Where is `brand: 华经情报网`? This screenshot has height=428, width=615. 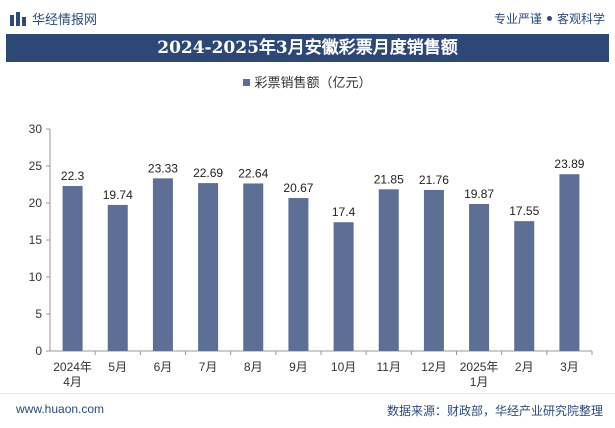 brand: 华经情报网 is located at coordinates (53, 18).